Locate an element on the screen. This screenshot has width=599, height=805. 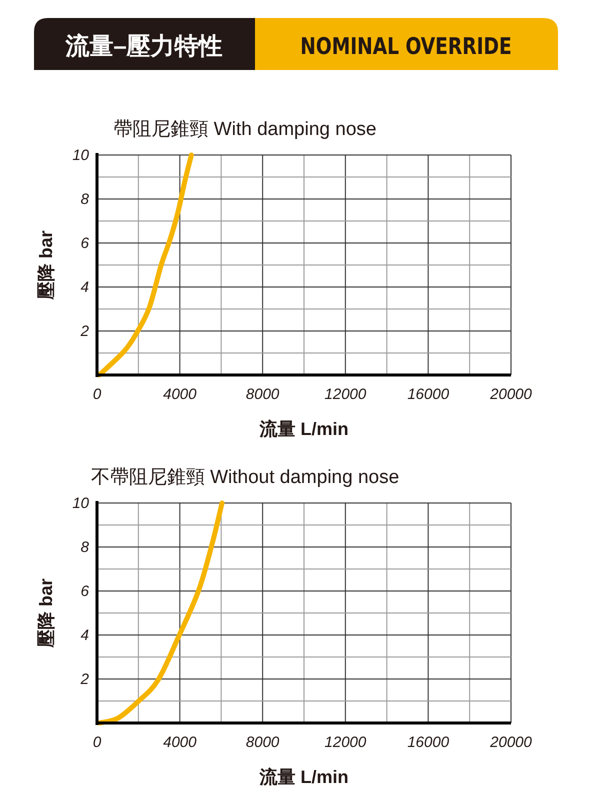
text: NOMINAL OVERRIDE is located at coordinates (406, 47).